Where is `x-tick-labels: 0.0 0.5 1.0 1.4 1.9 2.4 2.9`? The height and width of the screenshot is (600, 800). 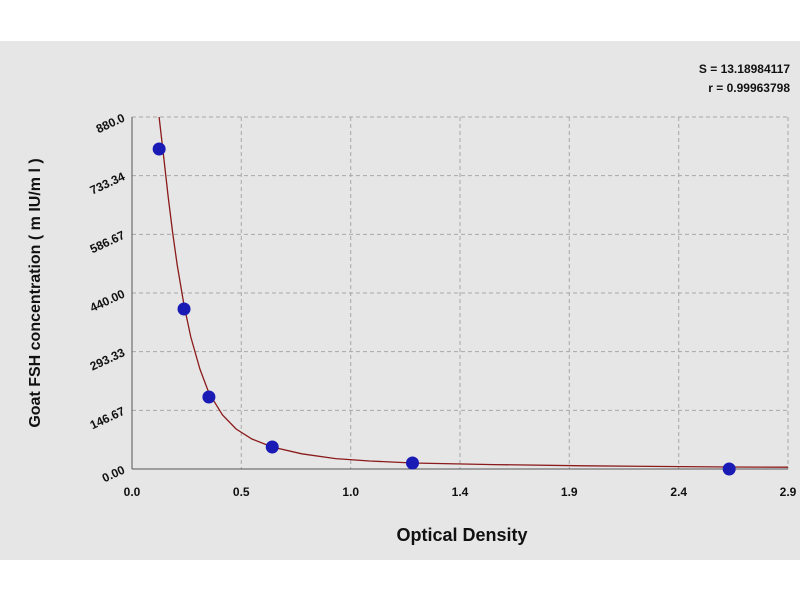
x-tick-labels: 0.0 0.5 1.0 1.4 1.9 2.4 2.9 is located at coordinates (460, 492).